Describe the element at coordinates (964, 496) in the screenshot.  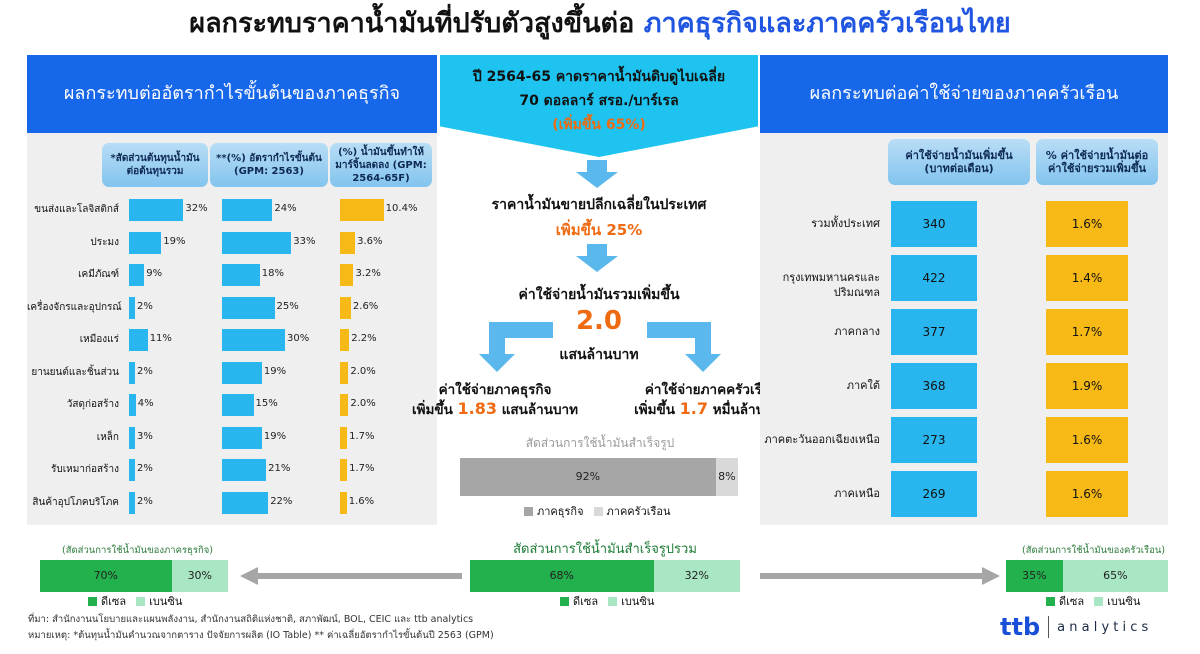
I see `table-row: ภาคเหนือ 269 1.6%` at that location.